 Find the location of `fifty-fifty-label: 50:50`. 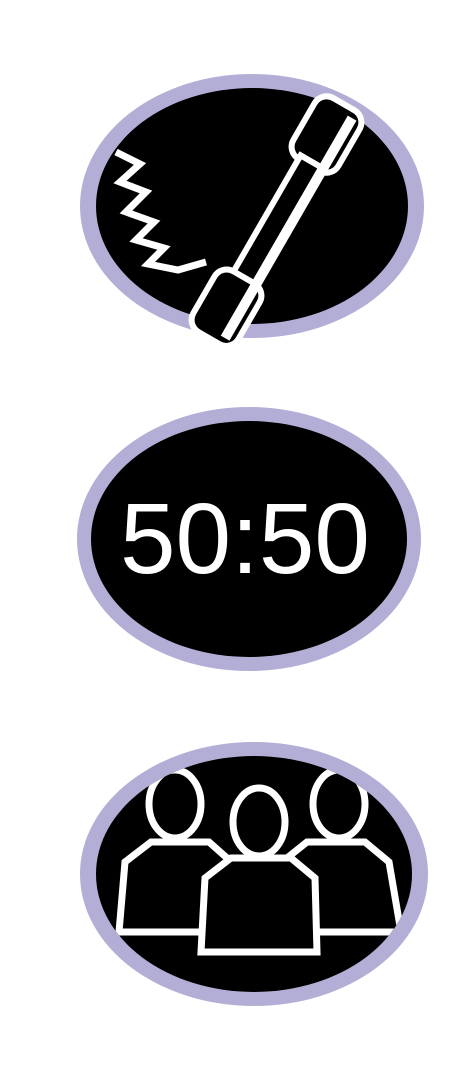

fifty-fifty-label: 50:50 is located at coordinates (245, 539).